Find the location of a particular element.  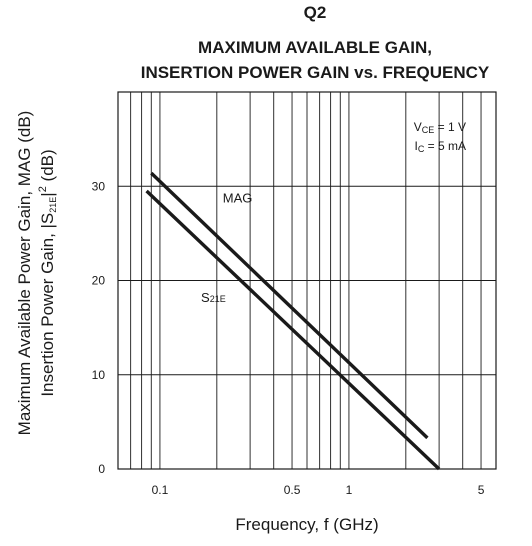

y-label2-prefix: Insertion Power Gain, |S is located at coordinates (47, 305).